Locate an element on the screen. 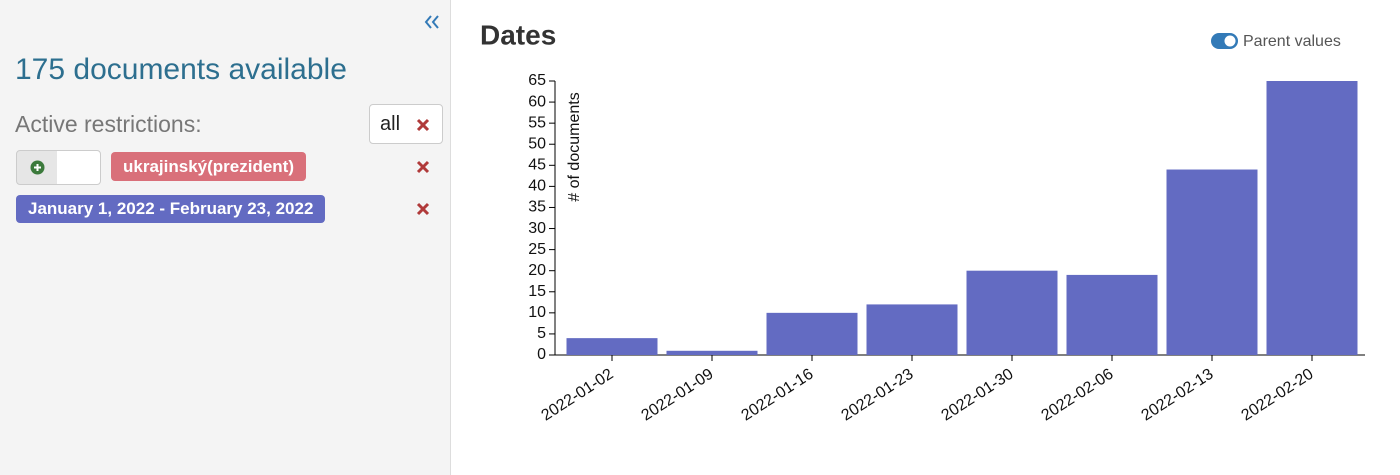  y-tick-label: 0 is located at coordinates (541, 354).